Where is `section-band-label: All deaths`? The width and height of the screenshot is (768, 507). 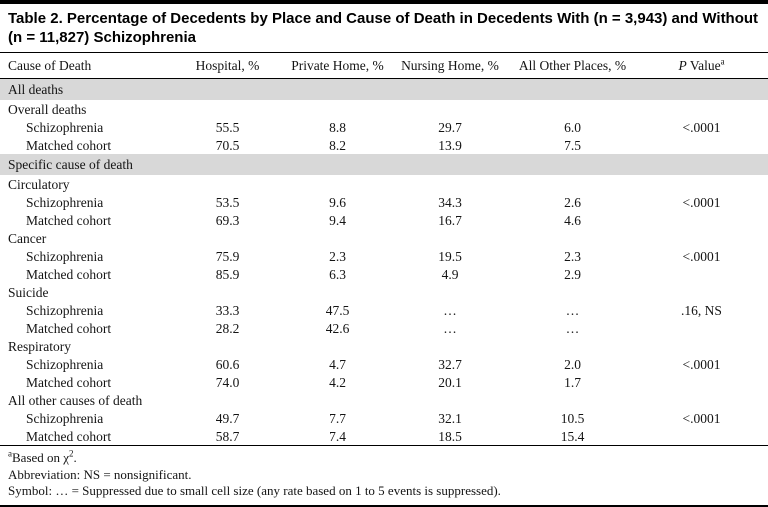
section-band-label: All deaths is located at coordinates (384, 89).